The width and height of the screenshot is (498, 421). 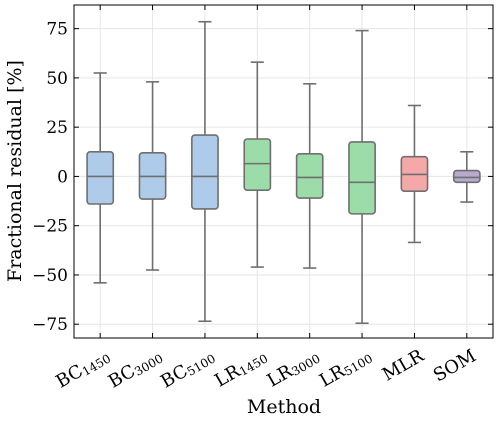 I want to click on x-tick-label-group: LR5100, so click(x=345, y=368).